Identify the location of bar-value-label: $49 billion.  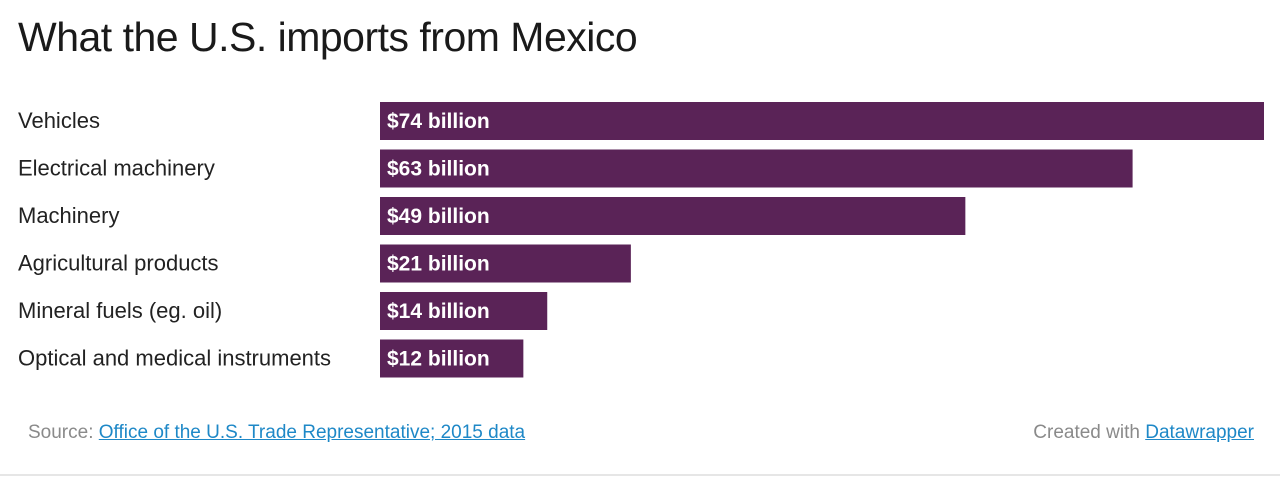
(438, 216).